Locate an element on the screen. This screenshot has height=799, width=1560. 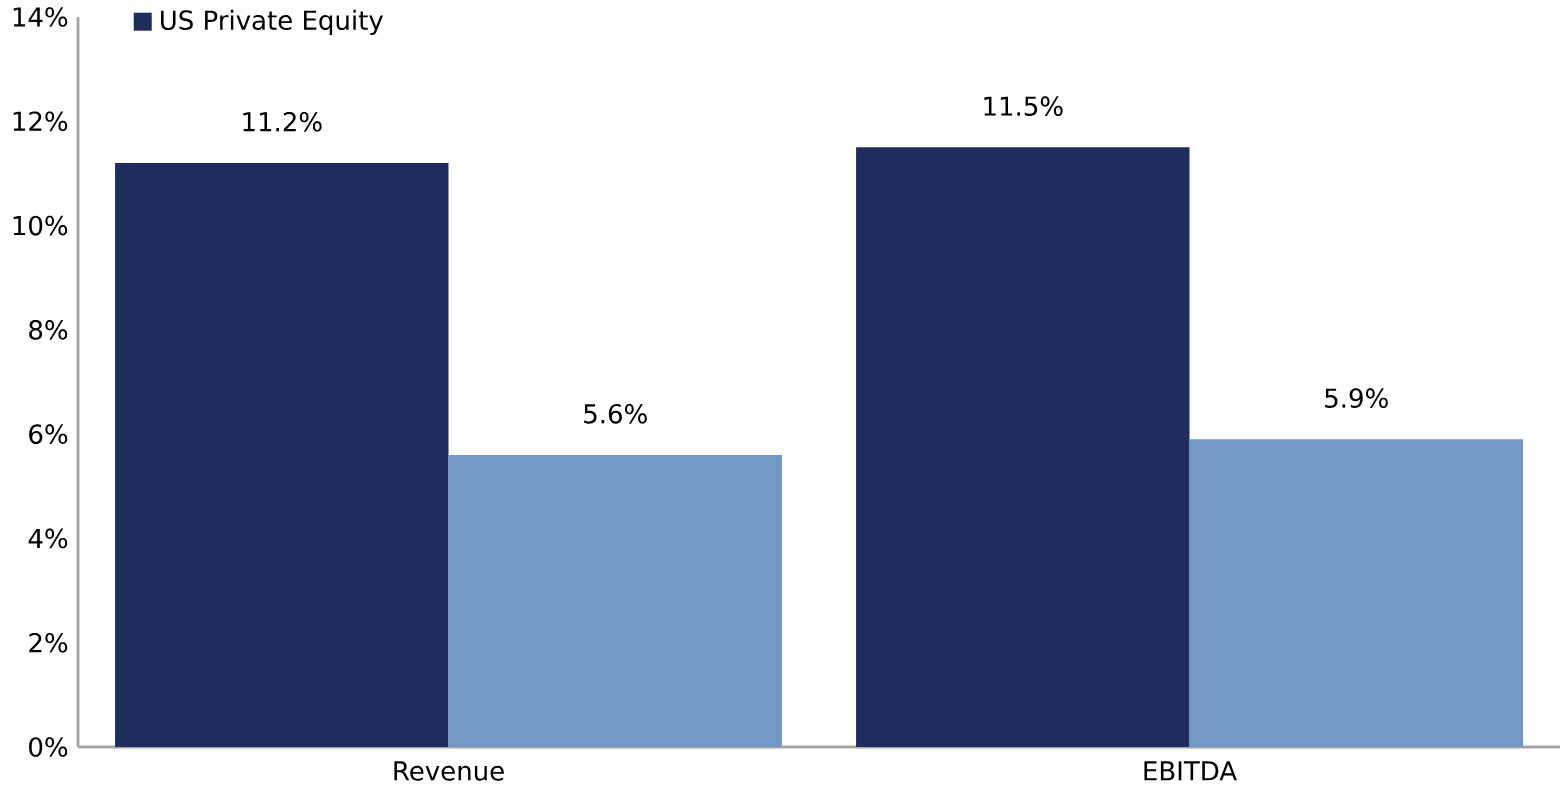
legend-label: US Private Equity is located at coordinates (272, 22).